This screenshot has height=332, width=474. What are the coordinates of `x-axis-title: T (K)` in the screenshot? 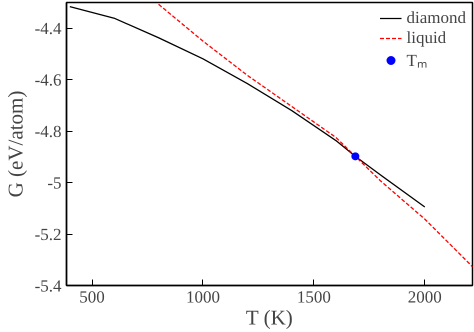 It's located at (269, 318).